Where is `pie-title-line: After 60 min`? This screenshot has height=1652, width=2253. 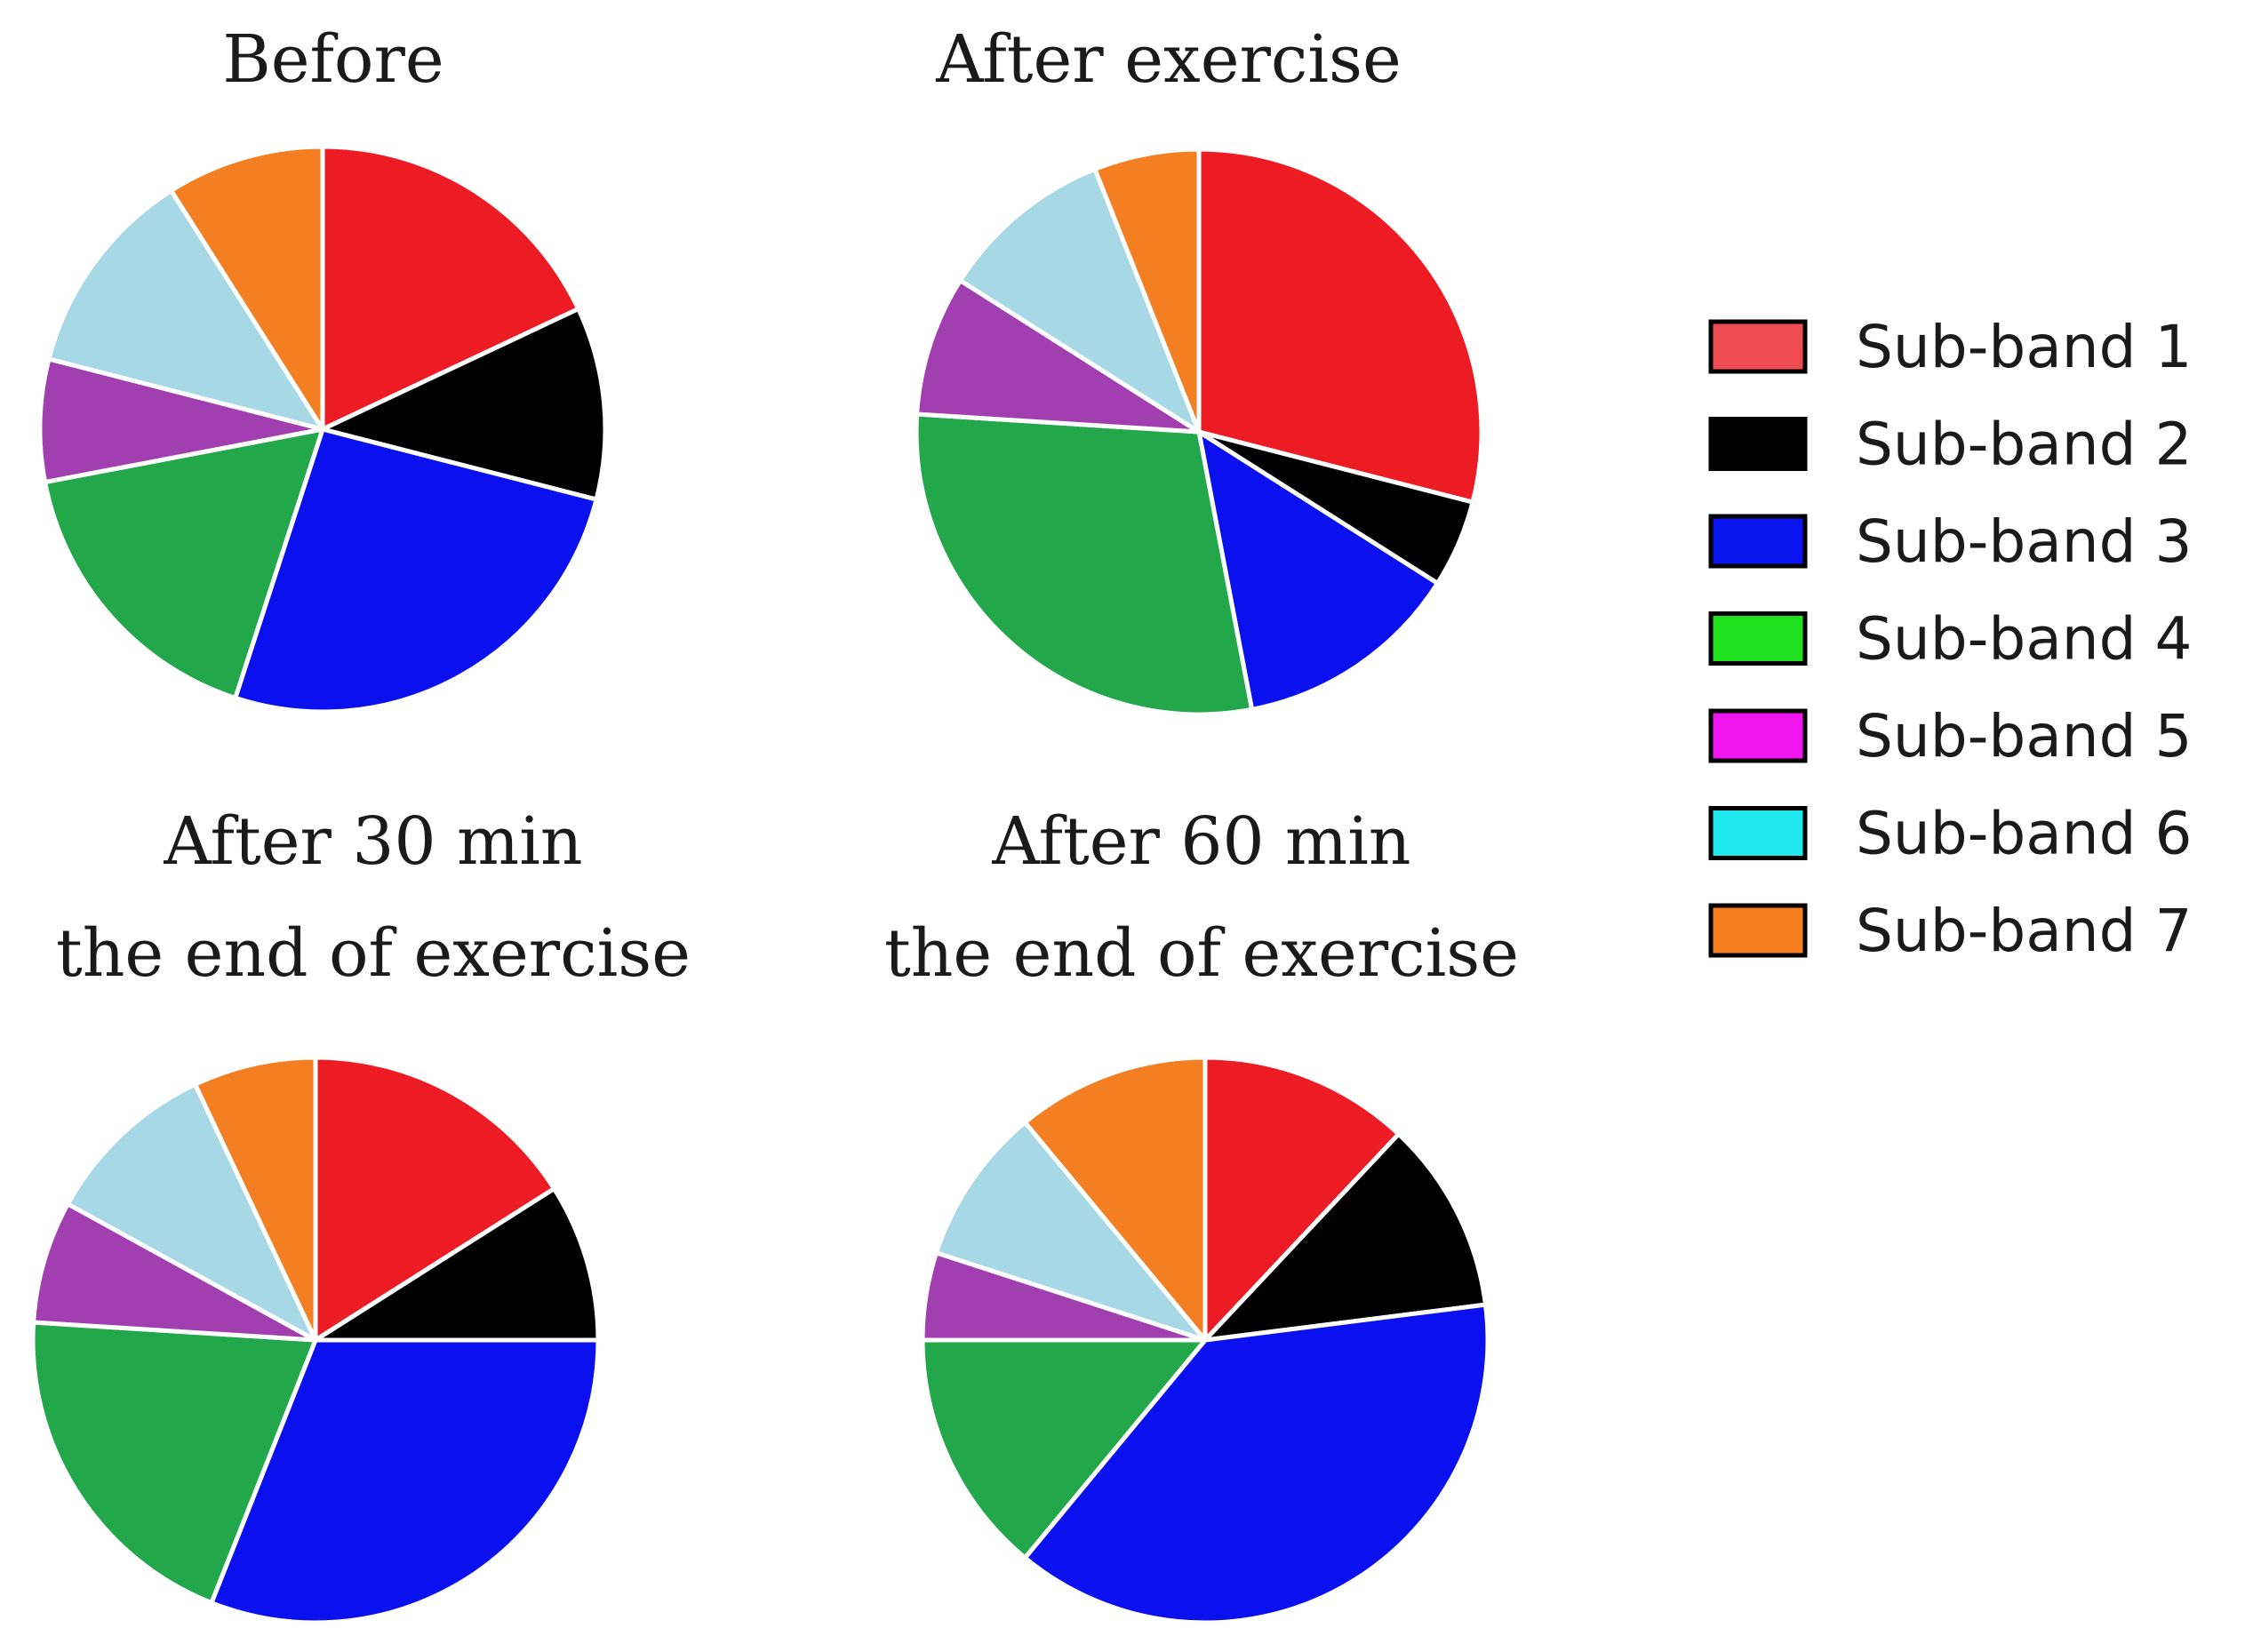
pie-title-line: After 60 min is located at coordinates (1200, 841).